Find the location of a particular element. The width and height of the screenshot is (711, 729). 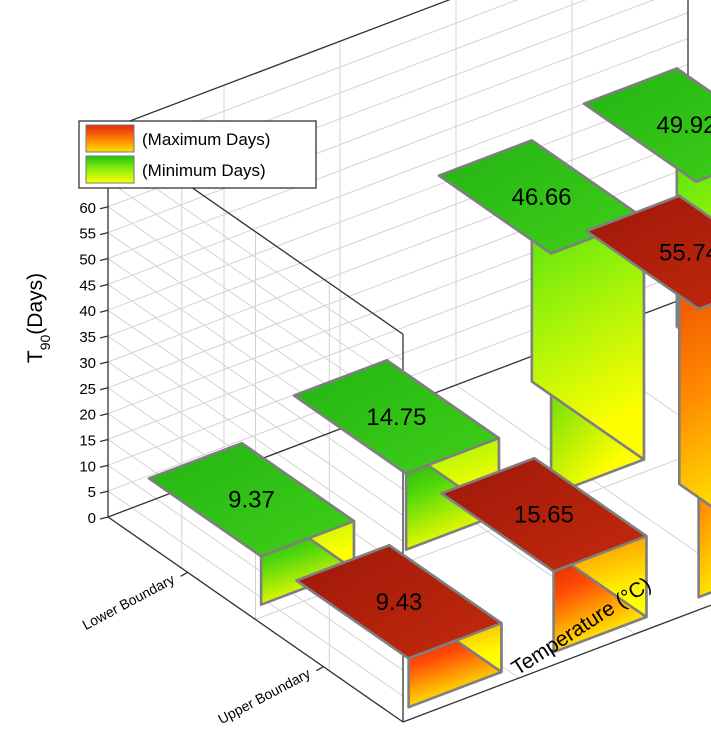

depth-tick-label: Upper Boundary is located at coordinates (264, 696).